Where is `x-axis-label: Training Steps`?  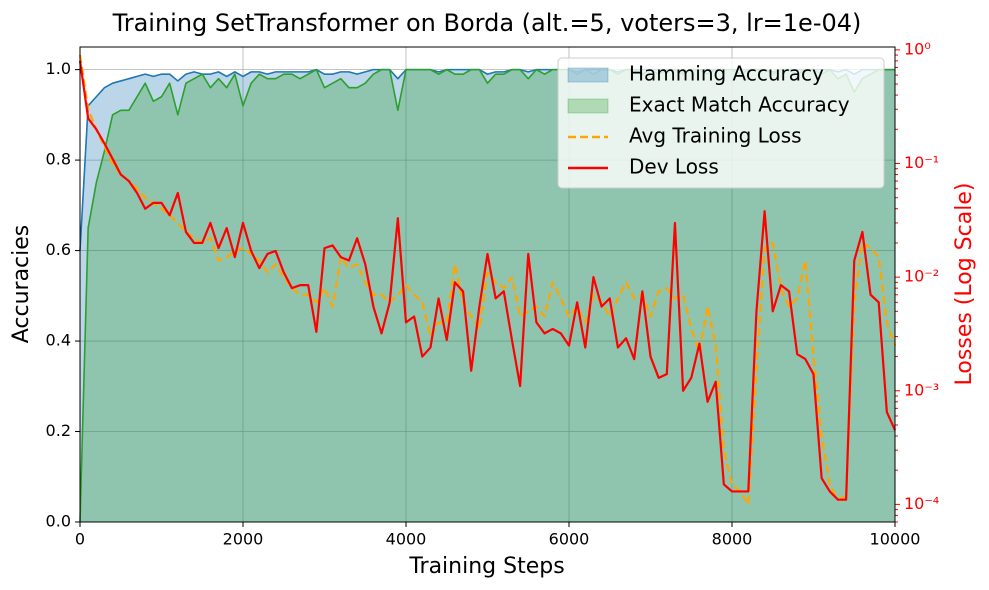
x-axis-label: Training Steps is located at coordinates (486, 566).